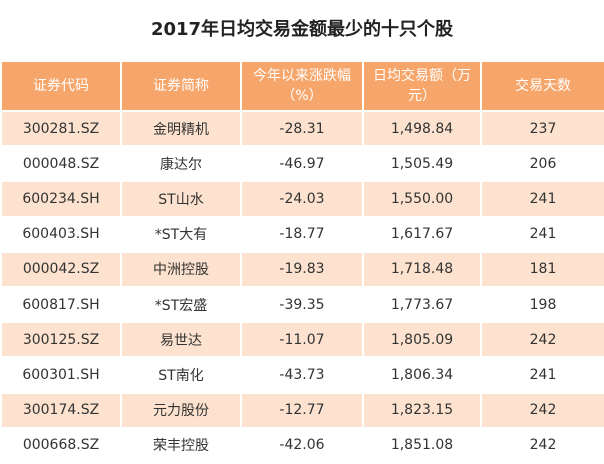 The height and width of the screenshot is (464, 604). Describe the element at coordinates (422, 375) in the screenshot. I see `table-cell: 1,806.34` at that location.